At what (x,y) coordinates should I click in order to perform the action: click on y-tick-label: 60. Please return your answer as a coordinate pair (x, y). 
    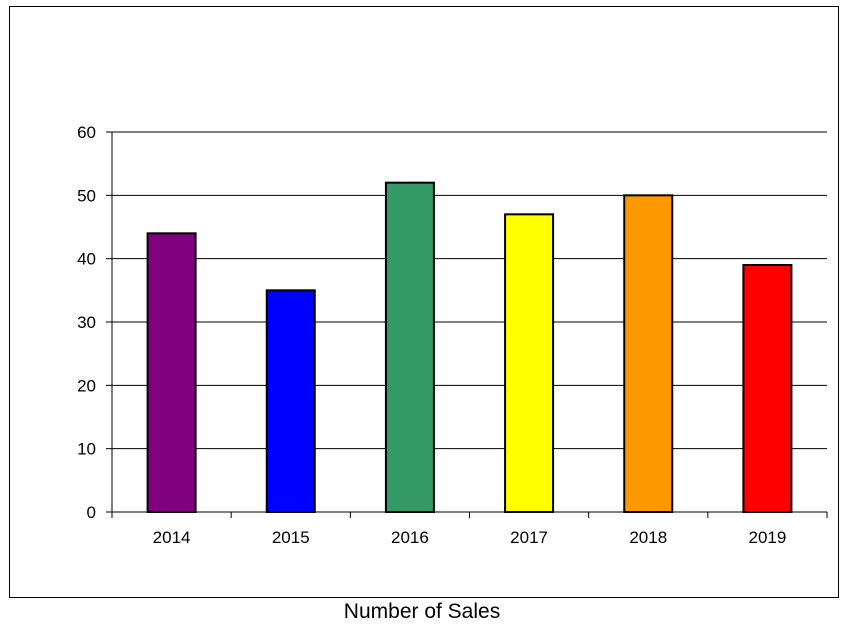
    Looking at the image, I should click on (86, 132).